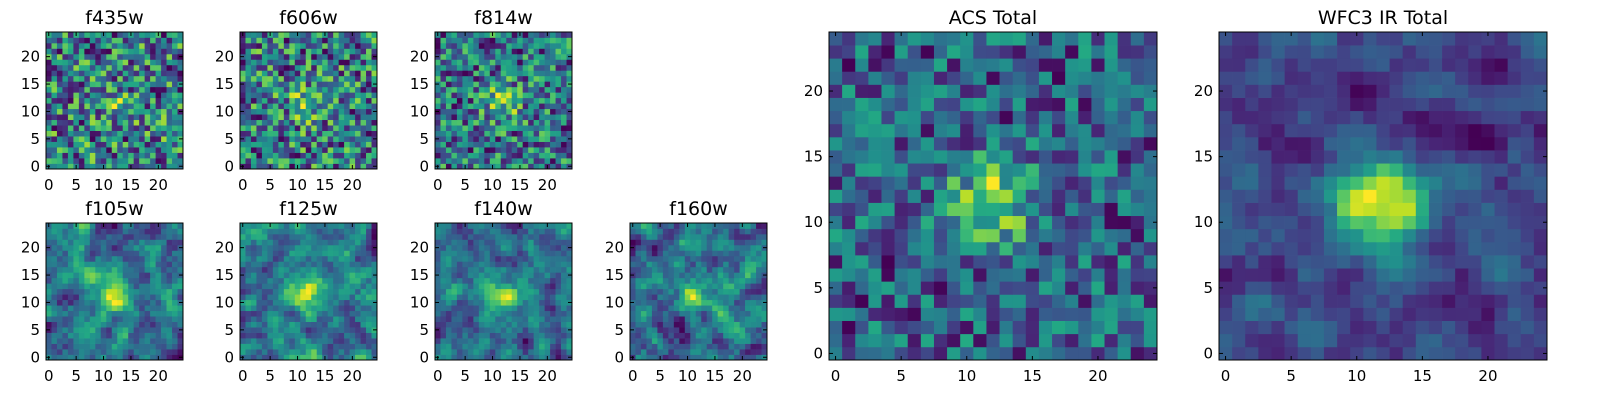 The image size is (1600, 400). Describe the element at coordinates (35, 139) in the screenshot. I see `y-tick-label: 5` at that location.